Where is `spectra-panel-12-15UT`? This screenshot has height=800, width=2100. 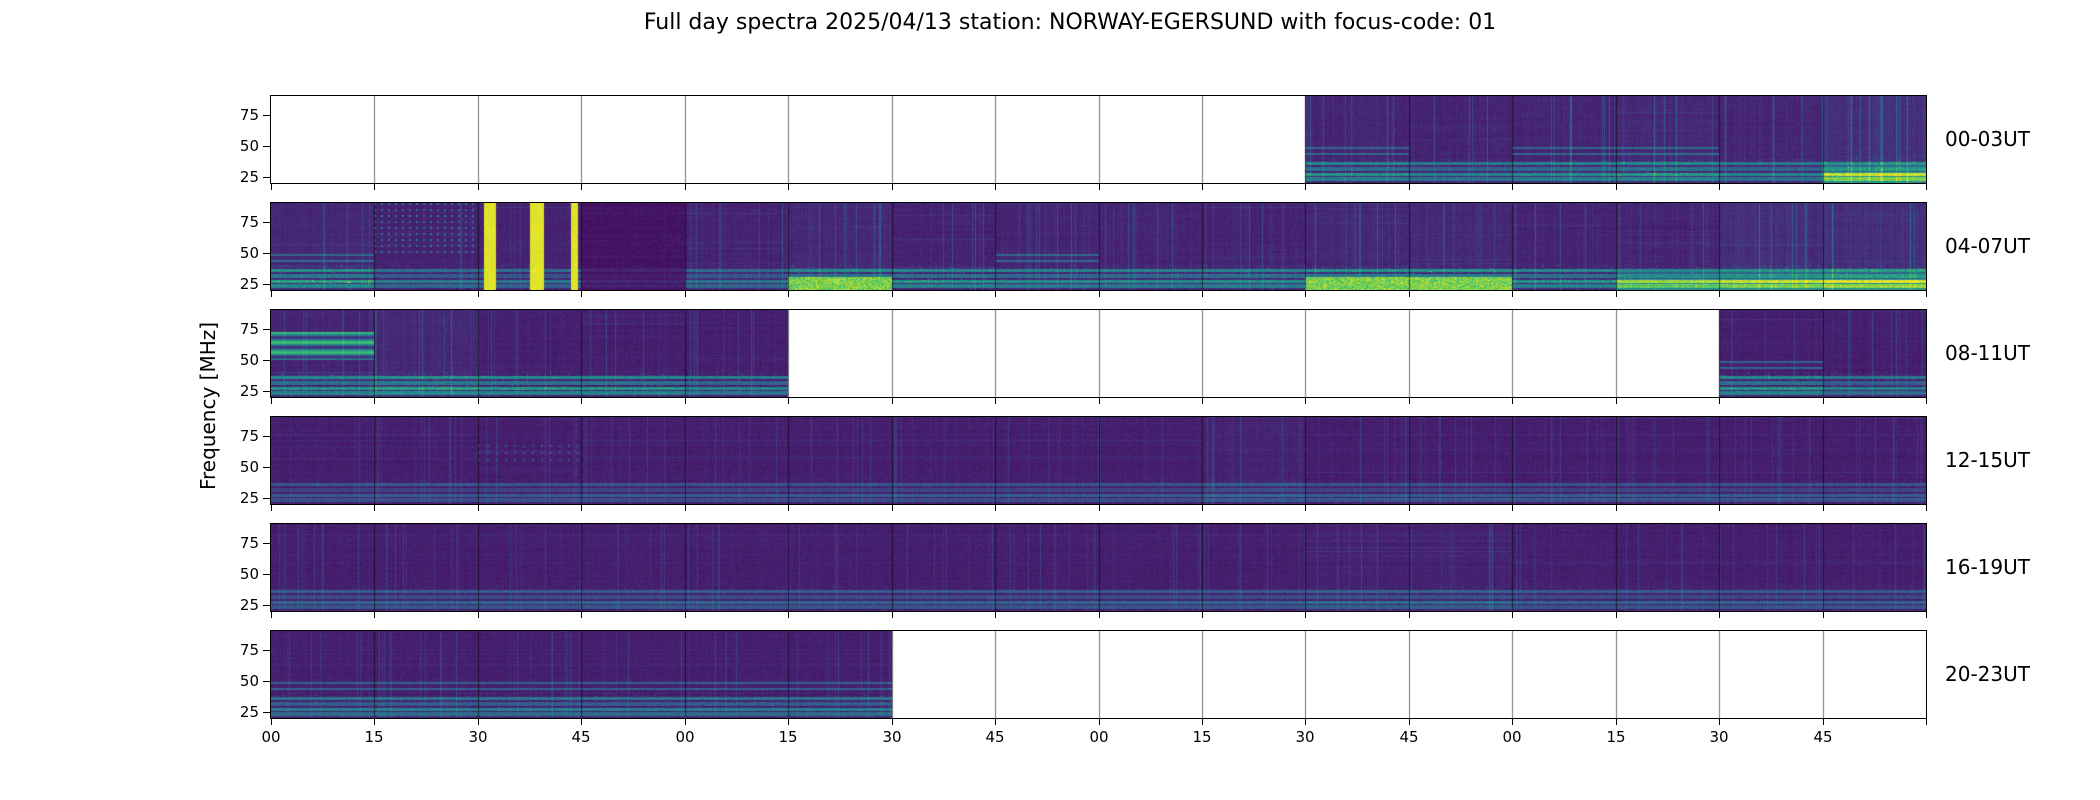 spectra-panel-12-15UT is located at coordinates (1098, 460).